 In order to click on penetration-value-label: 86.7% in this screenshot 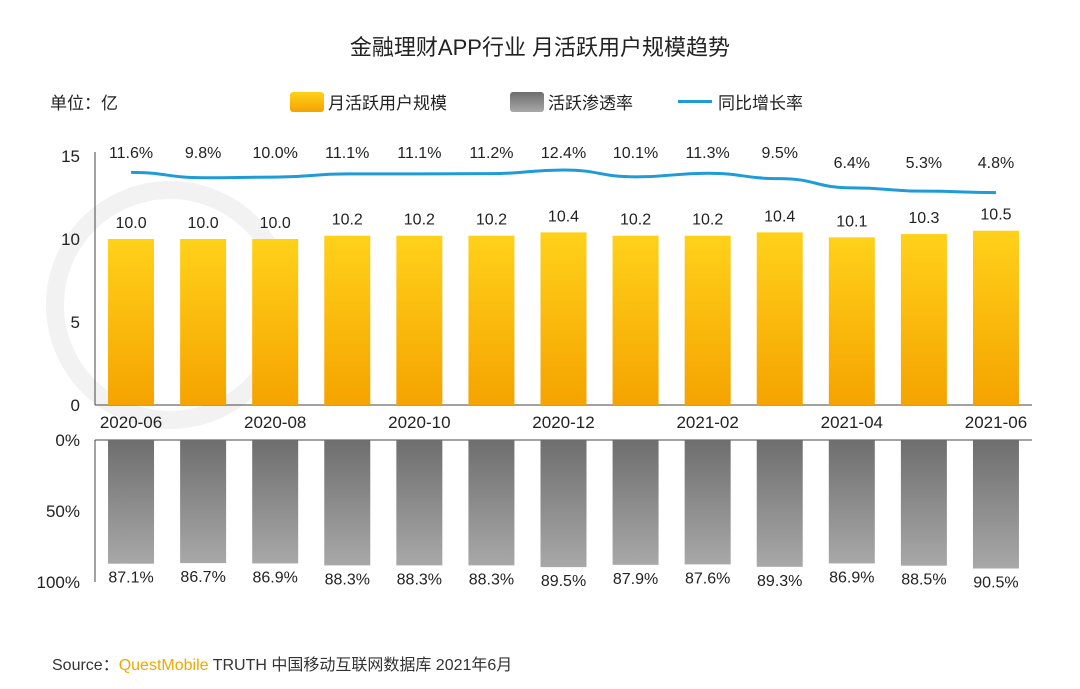, I will do `click(202, 577)`.